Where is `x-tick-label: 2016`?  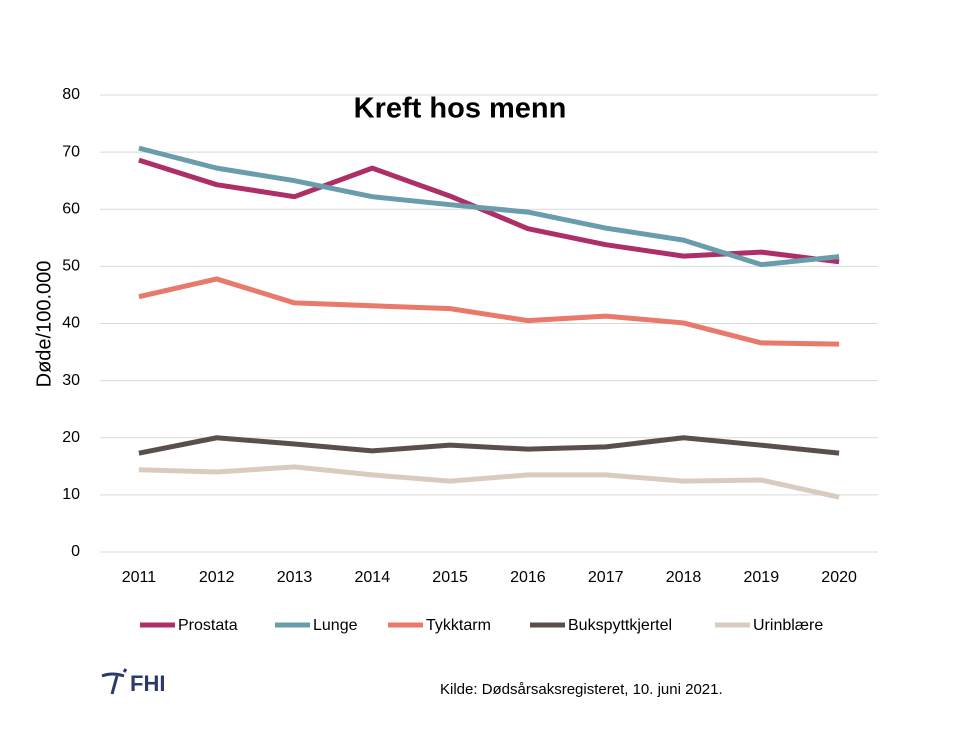
x-tick-label: 2016 is located at coordinates (528, 577).